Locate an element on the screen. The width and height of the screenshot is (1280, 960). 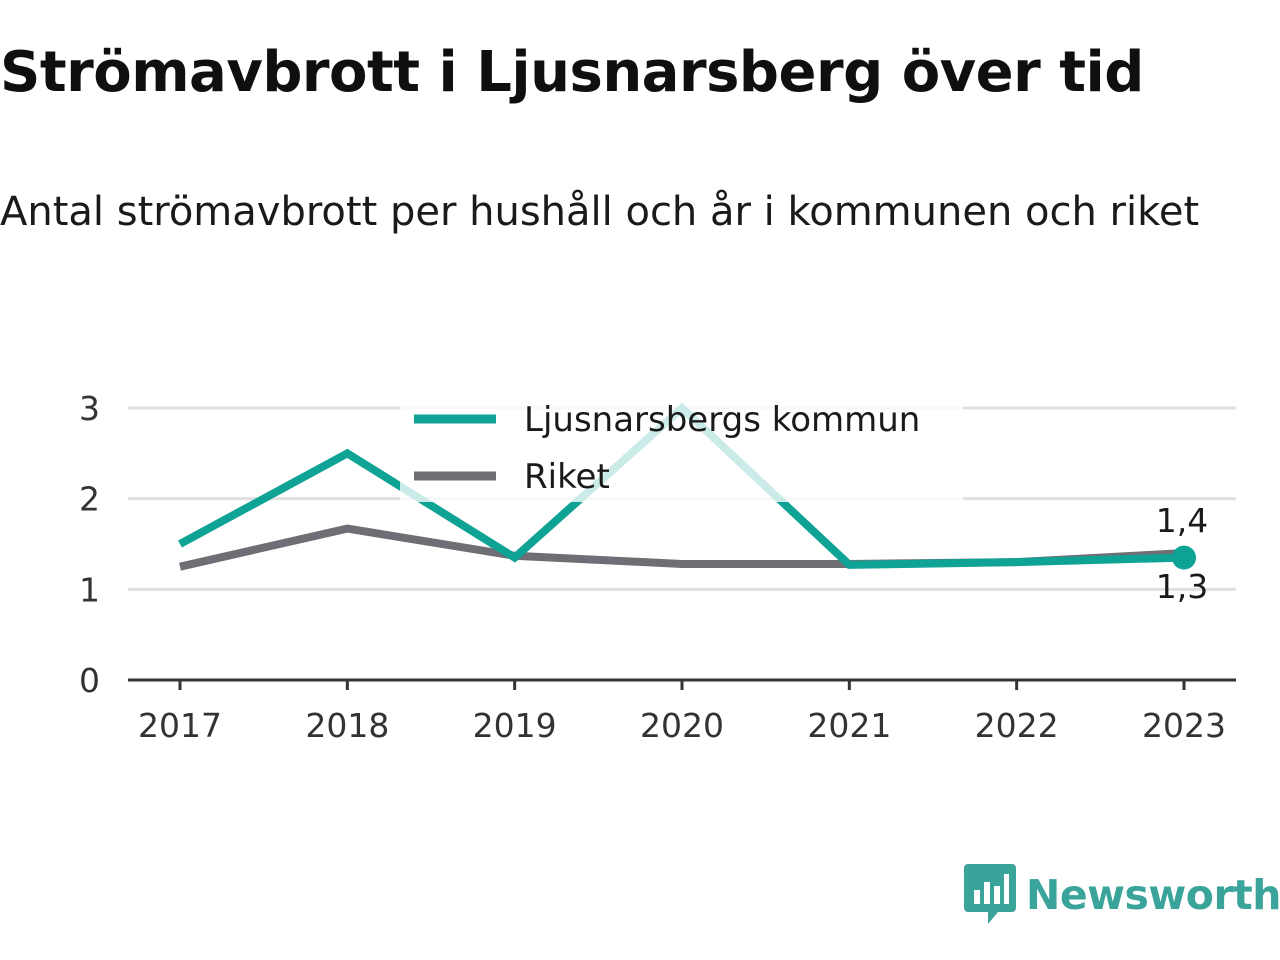
newsworthy-logo: Newsworthy is located at coordinates (1122, 895).